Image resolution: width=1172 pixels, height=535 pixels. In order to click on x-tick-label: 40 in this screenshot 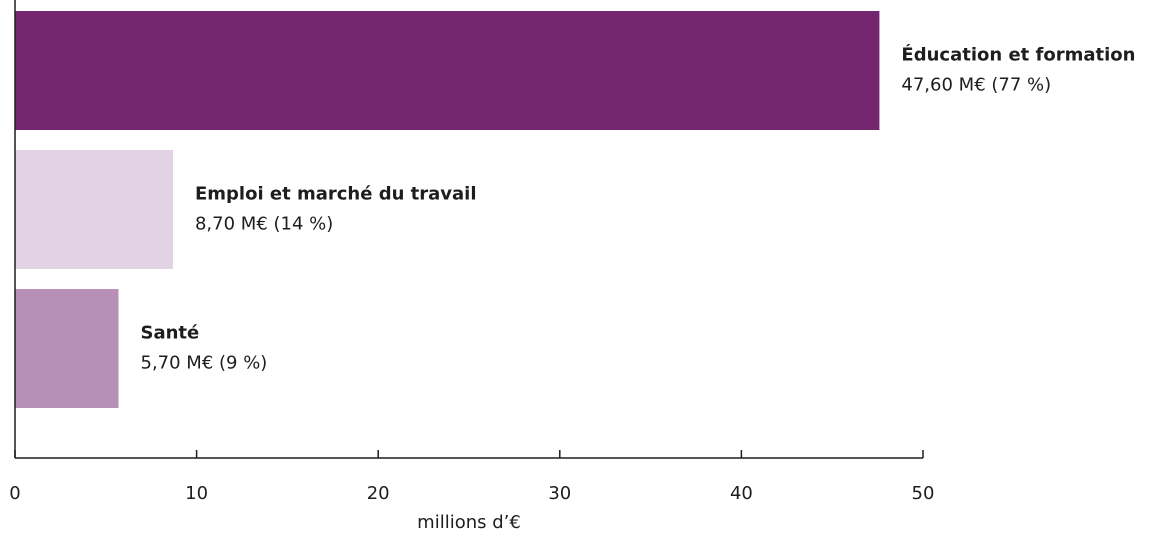, I will do `click(741, 493)`.